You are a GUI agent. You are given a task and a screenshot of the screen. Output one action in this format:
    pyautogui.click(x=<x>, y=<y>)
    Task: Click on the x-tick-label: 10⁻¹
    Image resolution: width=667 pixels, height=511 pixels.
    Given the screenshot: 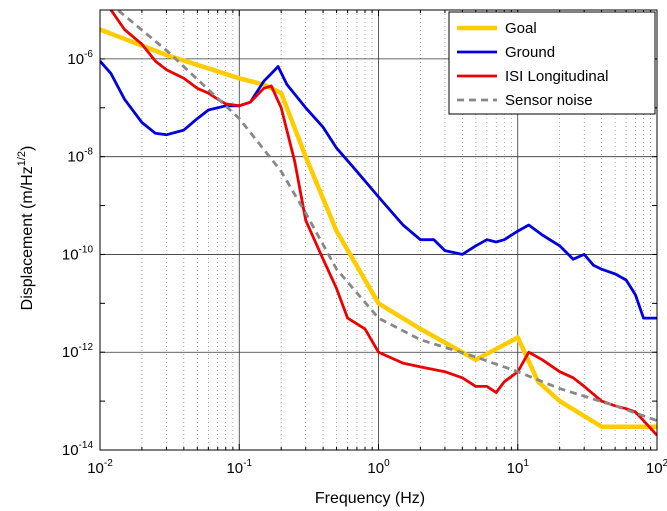 What is the action you would take?
    pyautogui.click(x=239, y=467)
    